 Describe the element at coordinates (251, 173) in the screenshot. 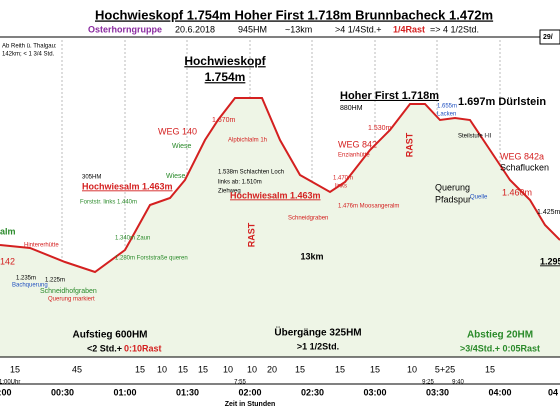

I see `label: 1.538m Schlachten Loch` at that location.